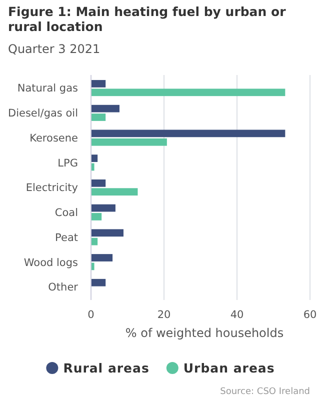  What do you see at coordinates (310, 315) in the screenshot?
I see `x-tick-label: 60` at bounding box center [310, 315].